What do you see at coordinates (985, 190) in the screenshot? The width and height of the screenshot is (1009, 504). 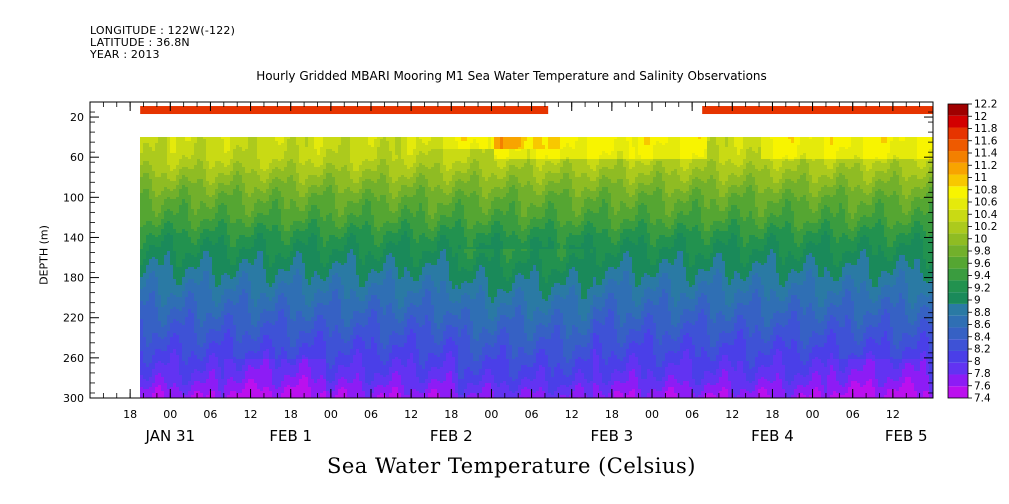 I see `colorbar-label: 10.8` at bounding box center [985, 190].